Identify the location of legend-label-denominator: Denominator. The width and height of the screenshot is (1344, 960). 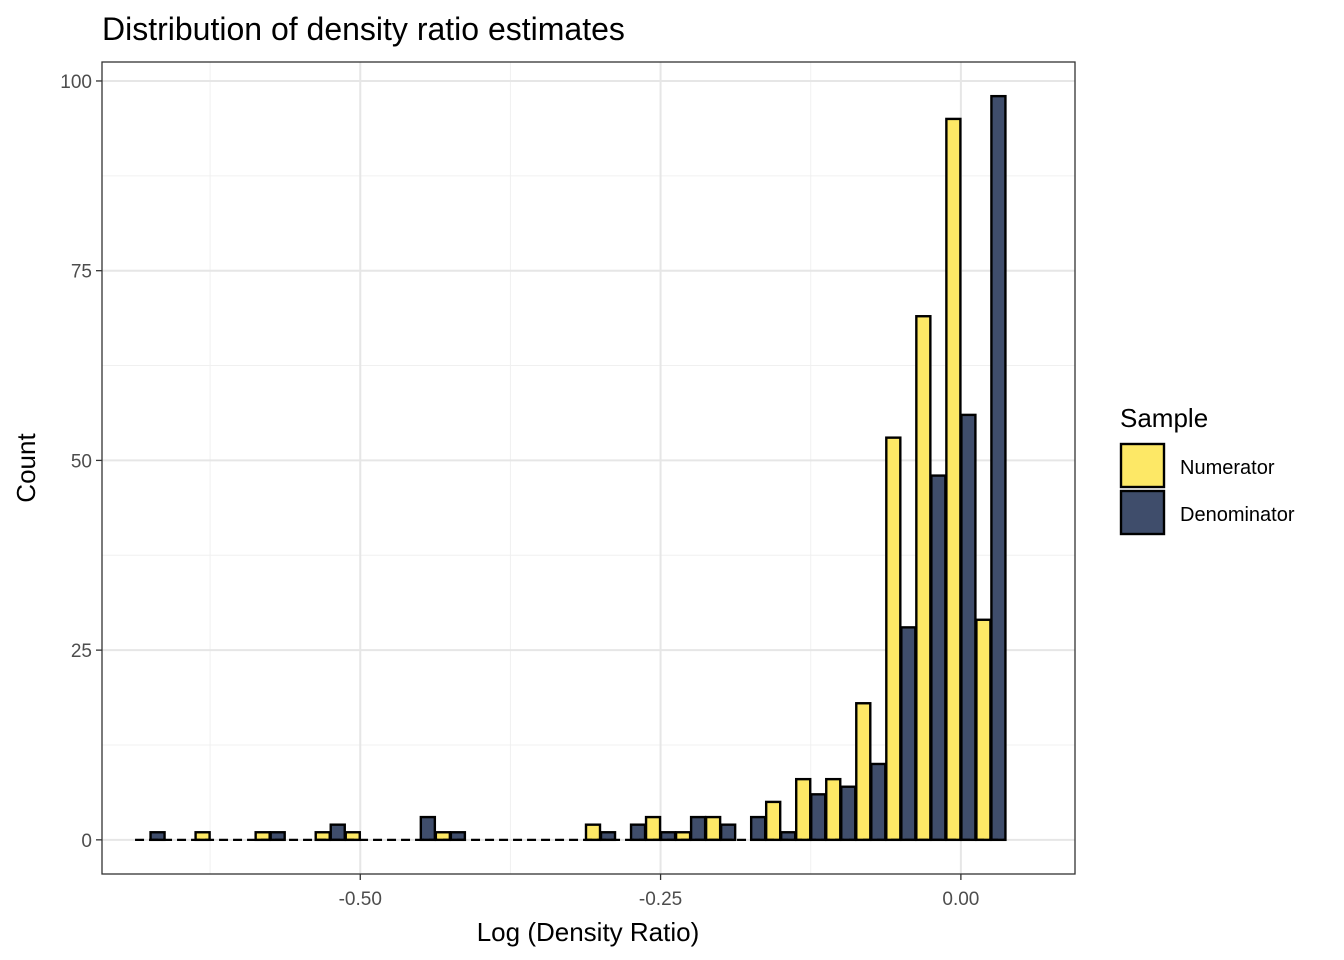
(1237, 515).